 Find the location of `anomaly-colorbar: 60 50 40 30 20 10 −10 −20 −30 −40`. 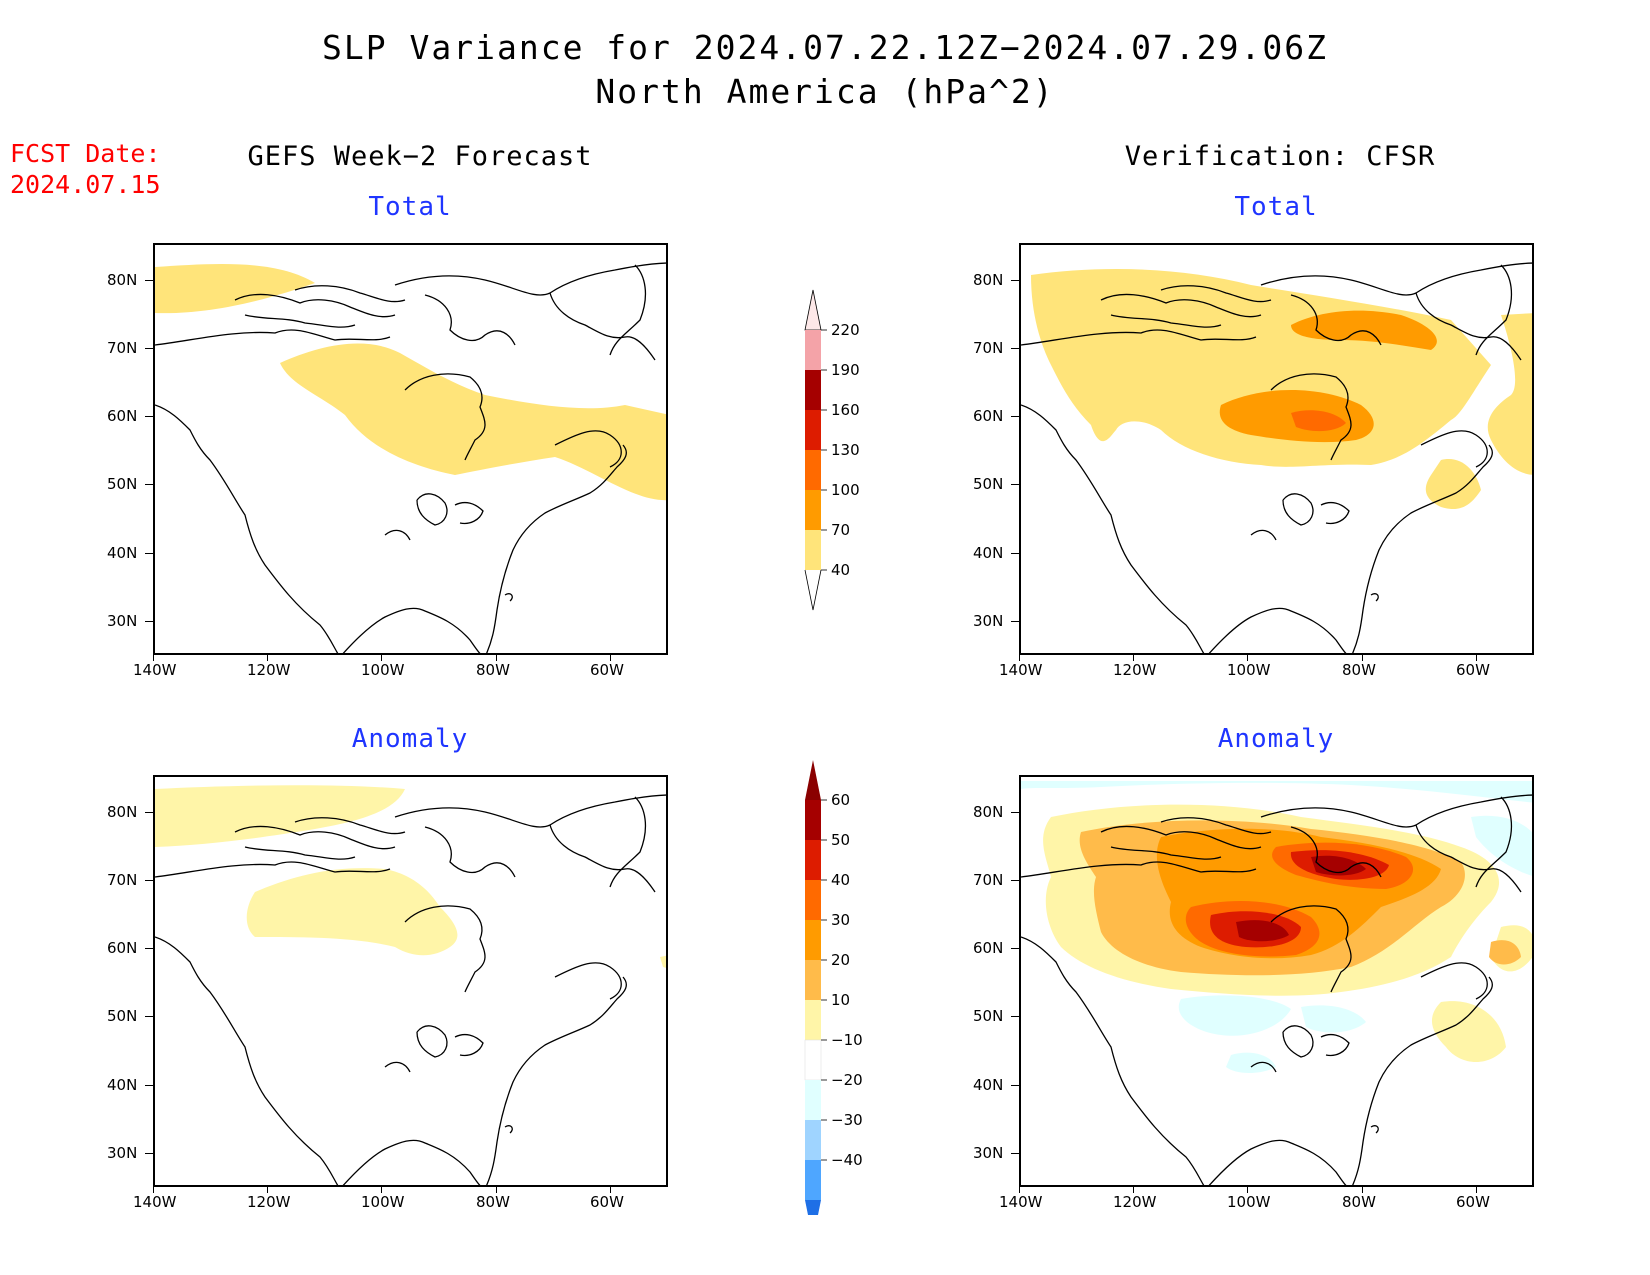

anomaly-colorbar: 60 50 40 30 20 10 −10 −20 −30 −40 is located at coordinates (833, 987).